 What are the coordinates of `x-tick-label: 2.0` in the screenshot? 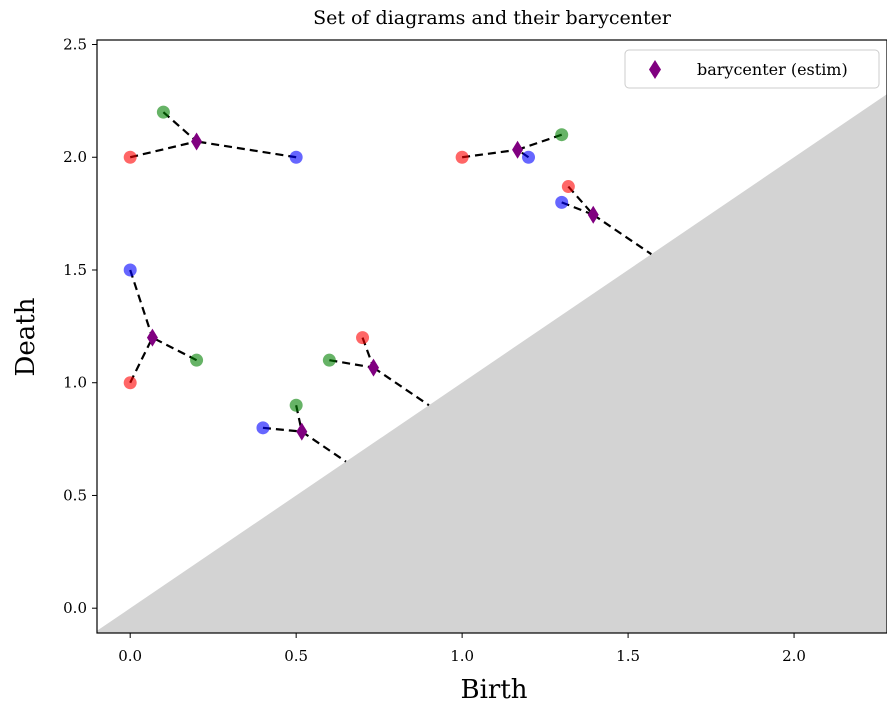 It's located at (794, 656).